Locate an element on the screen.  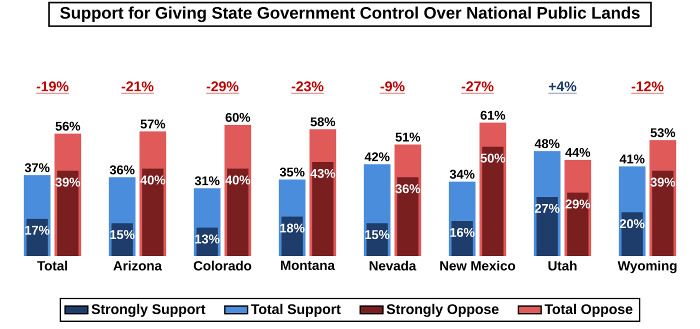
text: -9% is located at coordinates (392, 86).